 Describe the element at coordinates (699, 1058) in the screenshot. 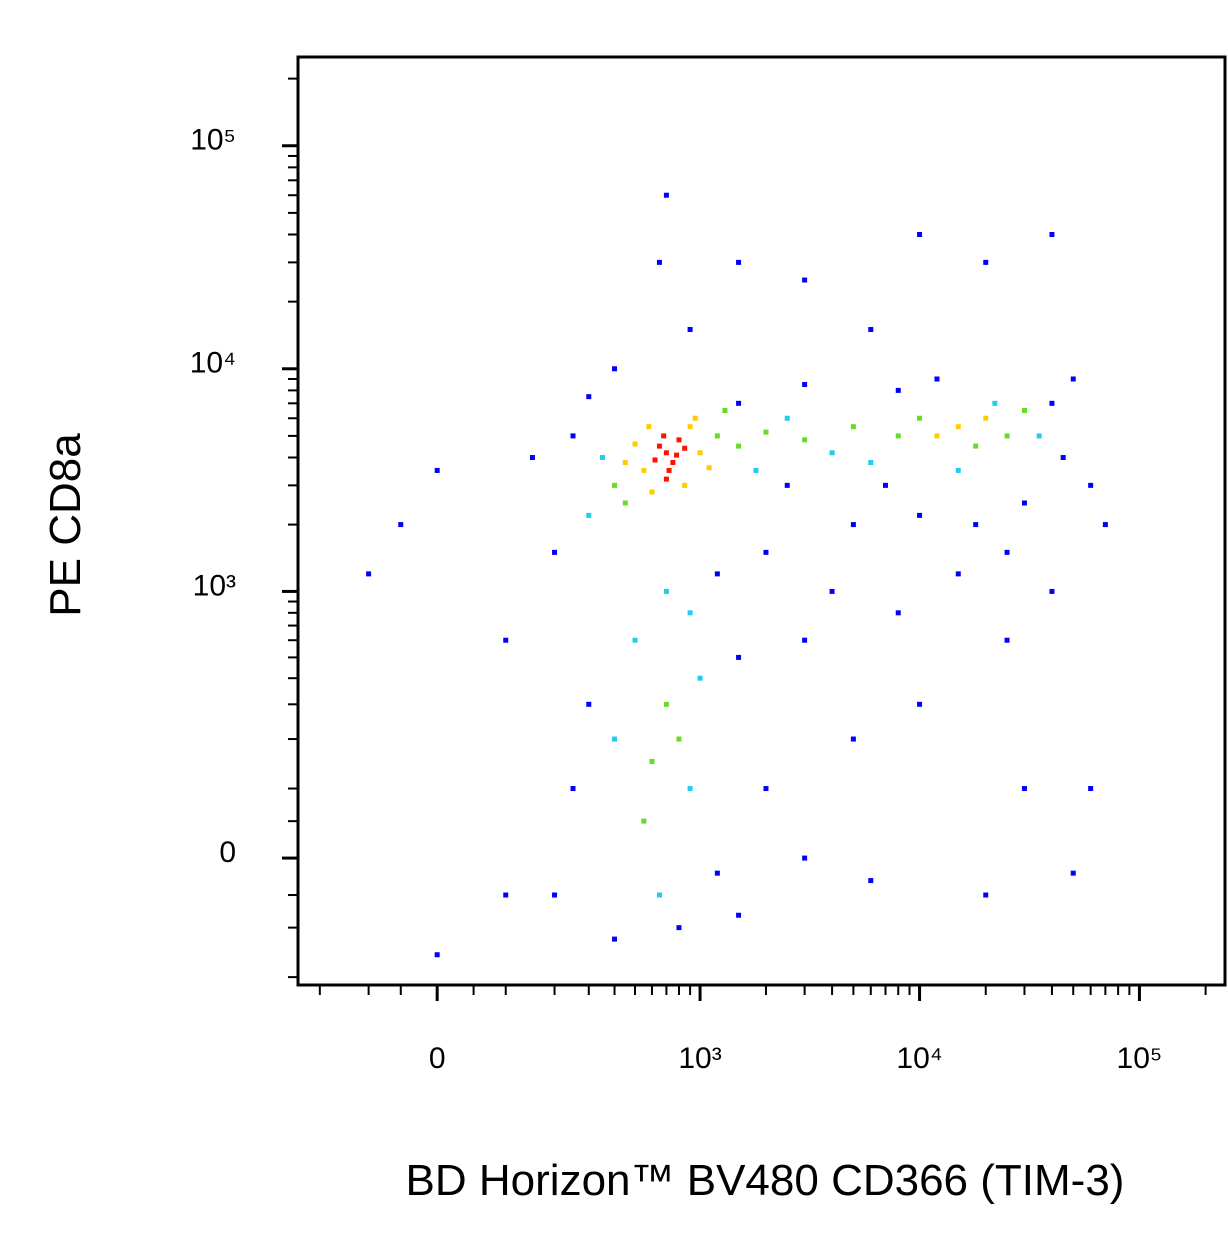

I see `x-tick-label: 10³` at that location.